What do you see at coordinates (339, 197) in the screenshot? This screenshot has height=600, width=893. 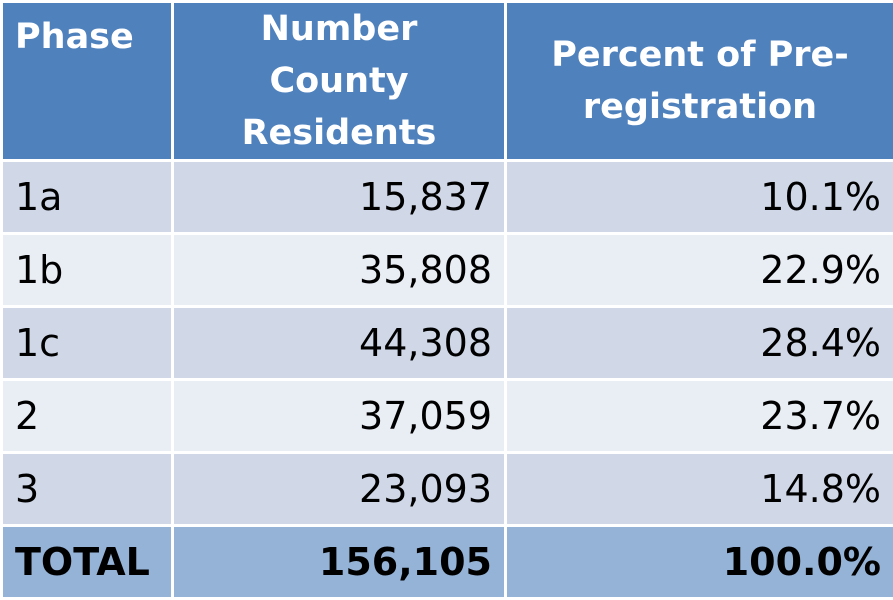 I see `cell-residents: 15,837` at bounding box center [339, 197].